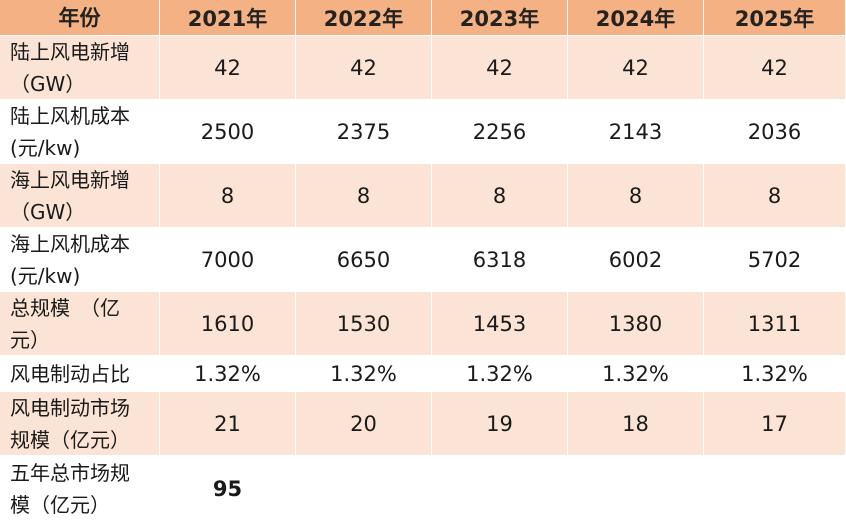  Describe the element at coordinates (228, 132) in the screenshot. I see `table-cell: 2500` at that location.